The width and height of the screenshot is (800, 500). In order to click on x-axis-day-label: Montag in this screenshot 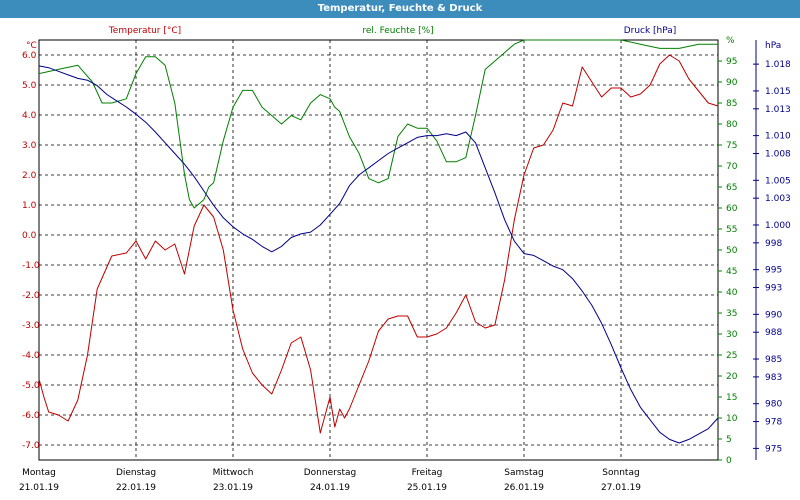, I will do `click(39, 473)`.